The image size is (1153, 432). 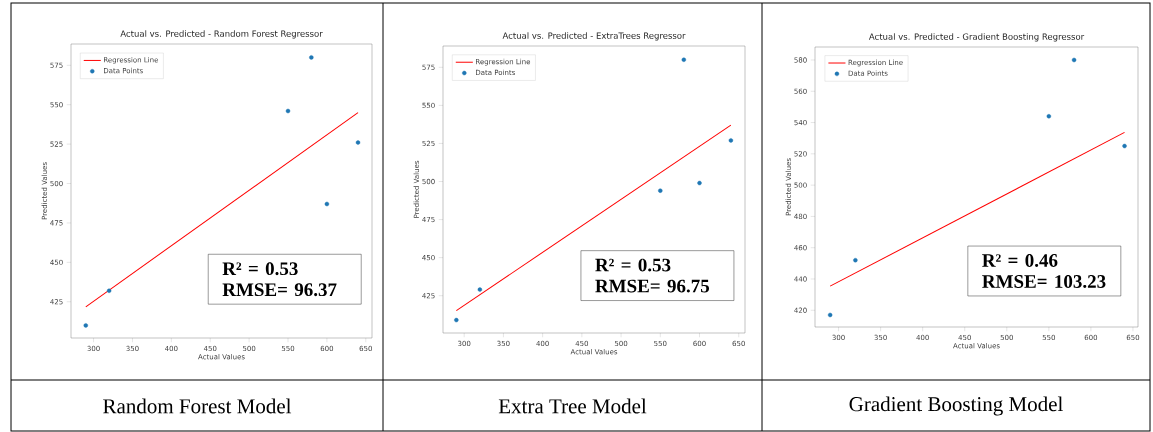 I want to click on annotation: RMSE= 103.23, so click(x=1044, y=281).